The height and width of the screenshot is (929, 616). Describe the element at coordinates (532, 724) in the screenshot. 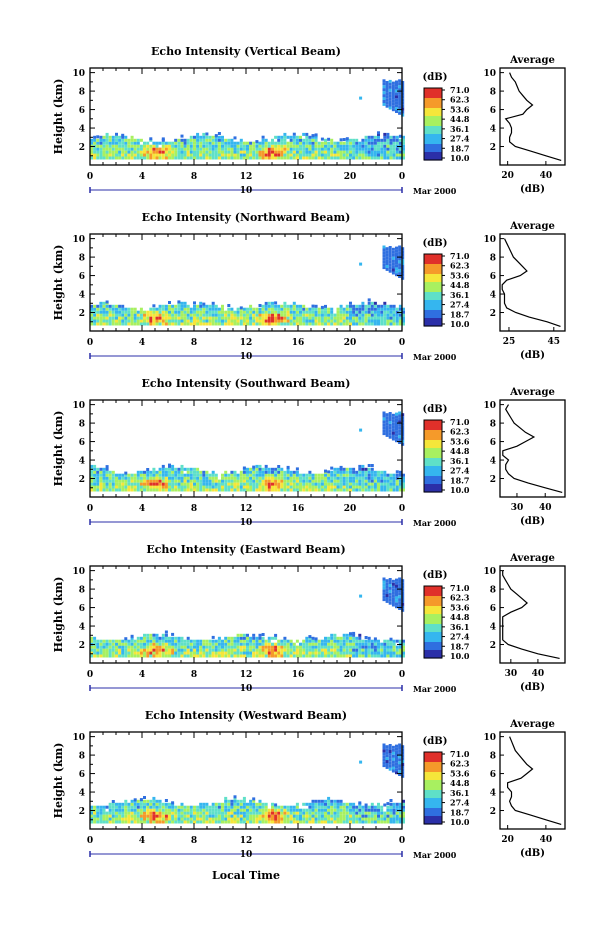

I see `panel5-profile-title: Average` at that location.